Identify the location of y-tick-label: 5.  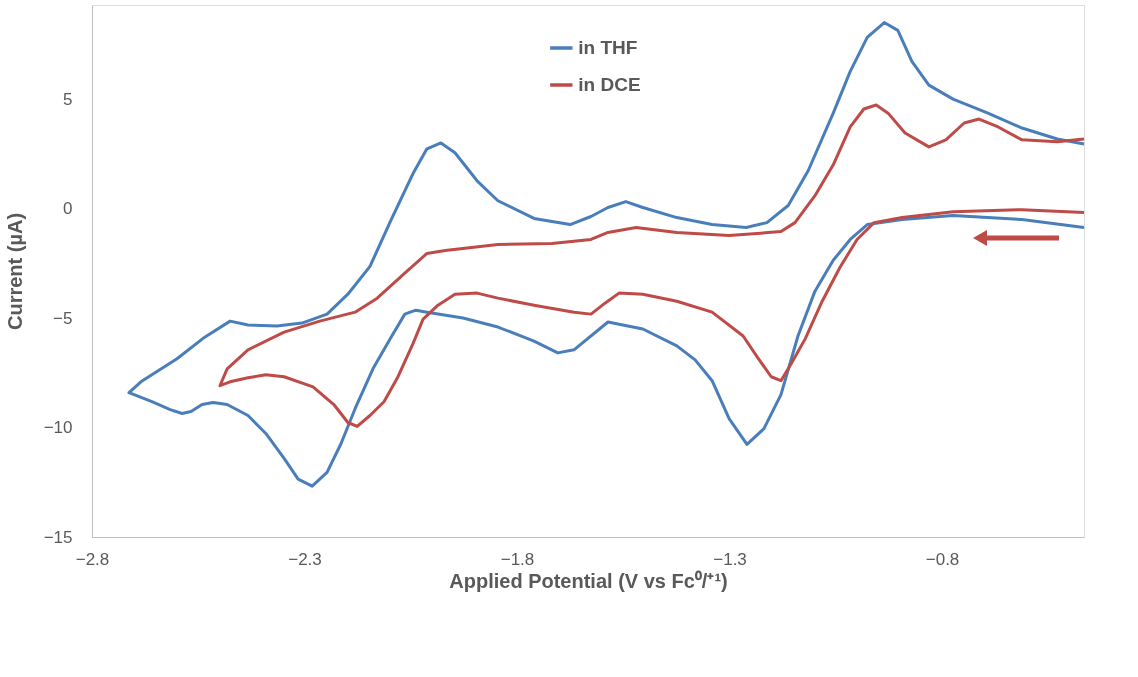
(68, 99).